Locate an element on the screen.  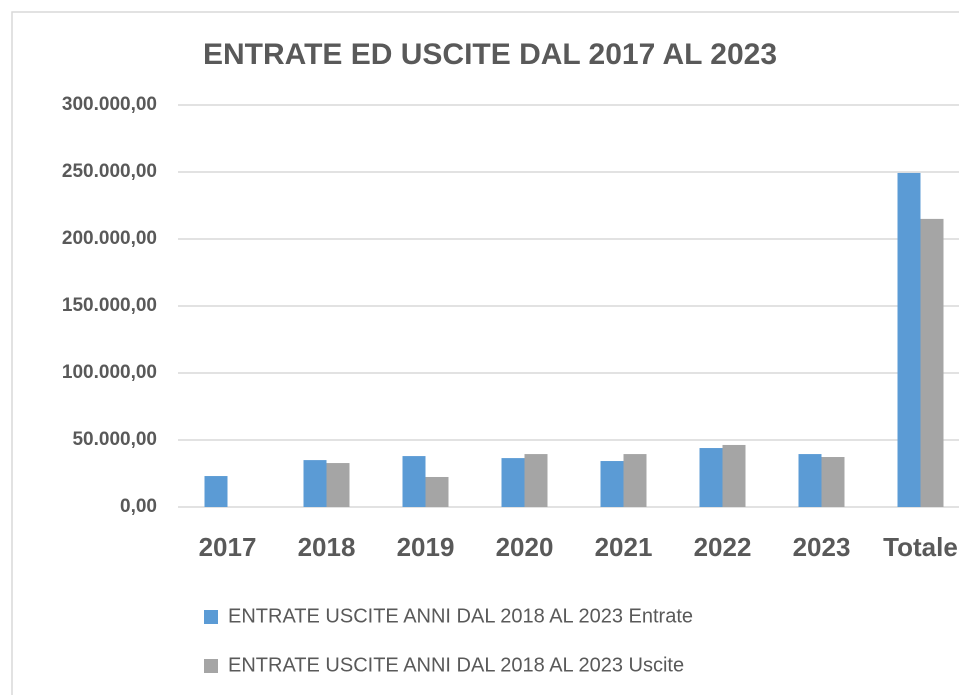
x-tick-label: 2019 is located at coordinates (426, 547).